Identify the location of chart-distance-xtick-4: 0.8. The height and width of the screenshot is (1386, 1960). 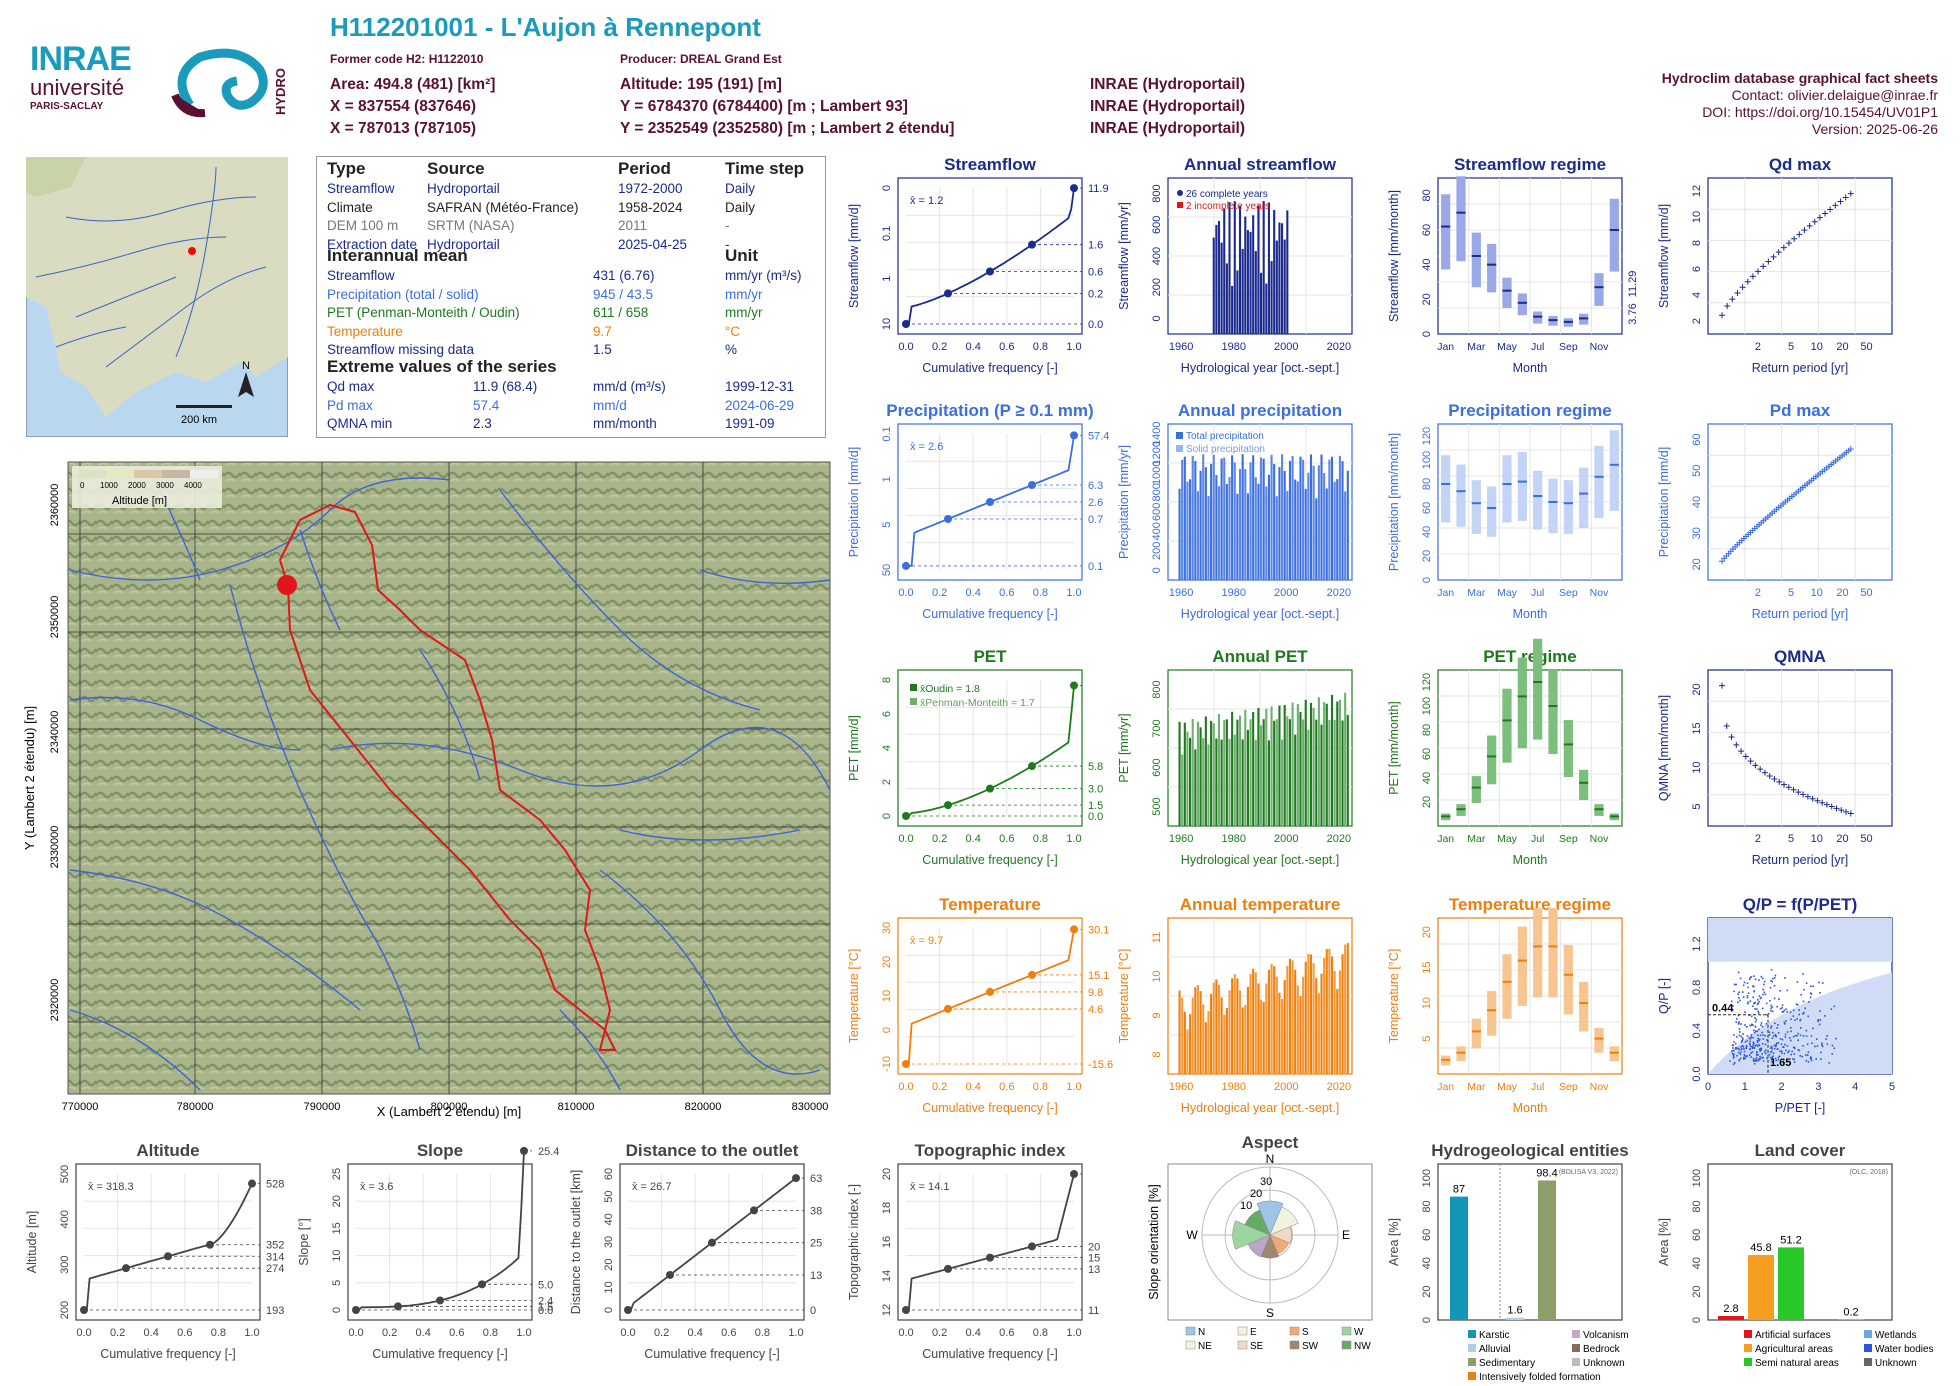
(762, 1333).